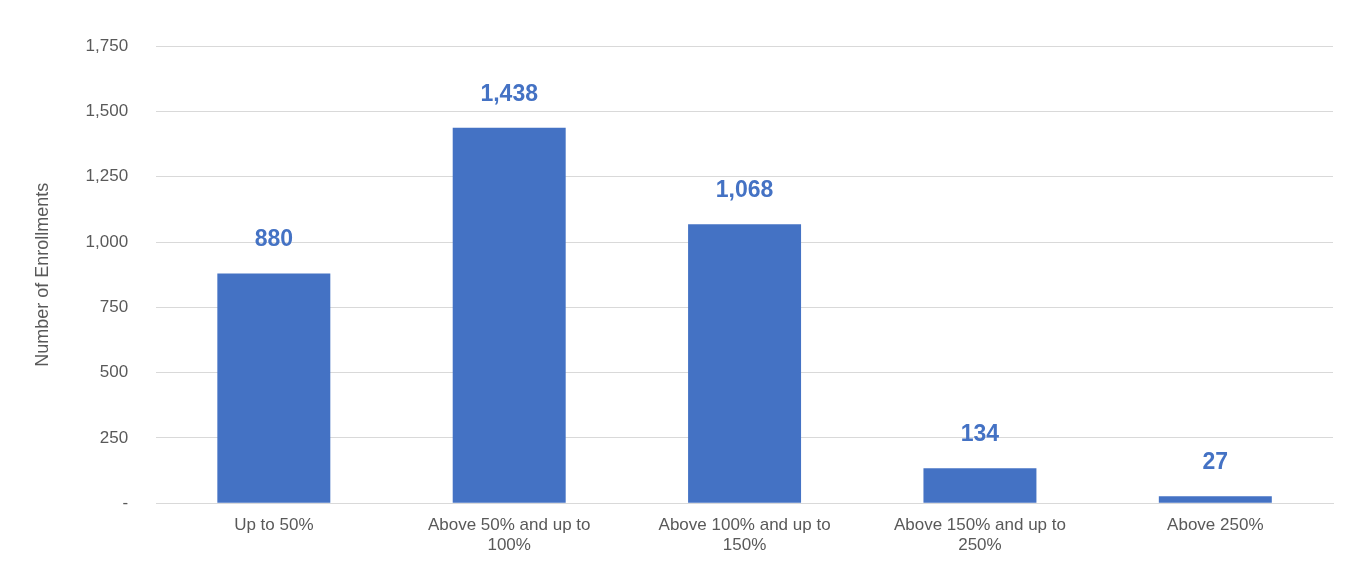 The width and height of the screenshot is (1351, 576). I want to click on x-tick-label: Above 50% and up to 100%, so click(509, 535).